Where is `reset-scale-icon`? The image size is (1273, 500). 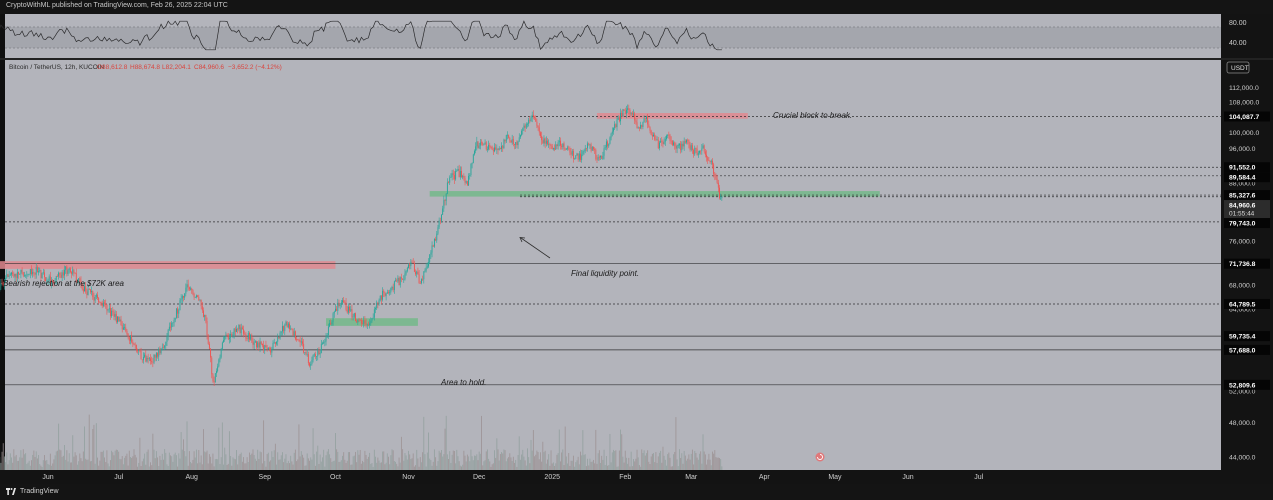 reset-scale-icon is located at coordinates (820, 457).